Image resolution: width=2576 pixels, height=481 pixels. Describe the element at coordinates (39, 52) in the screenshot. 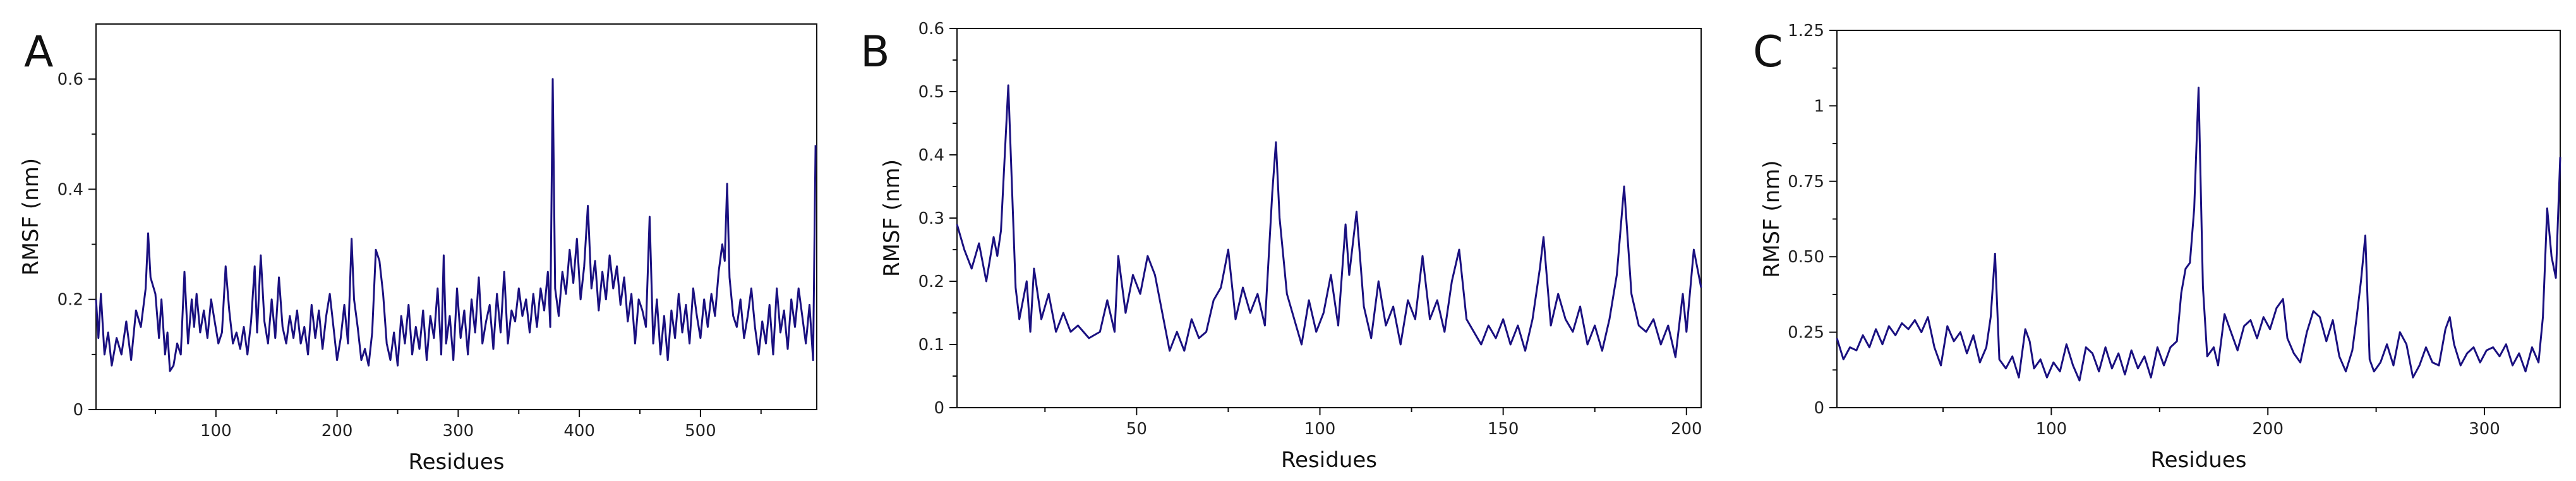

I see `panel-letter: A` at that location.